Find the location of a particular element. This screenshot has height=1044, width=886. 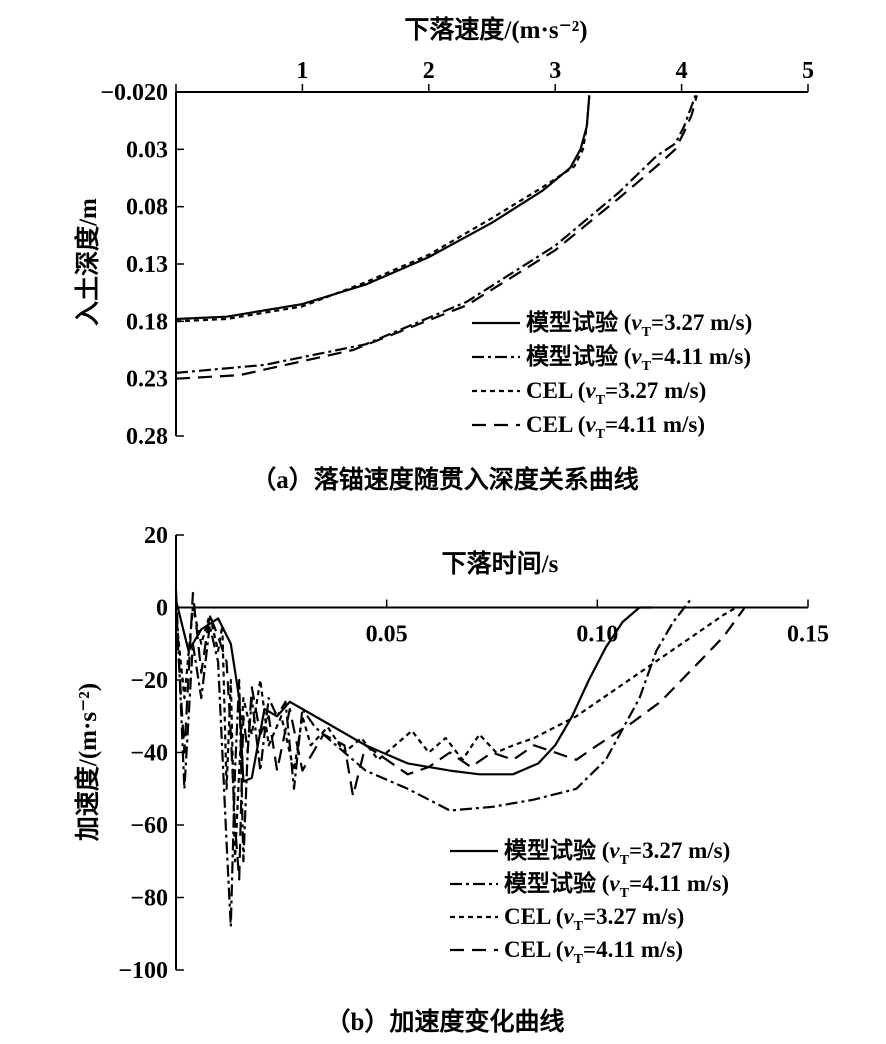

chart-a-x-tick-label: 4 is located at coordinates (682, 71).